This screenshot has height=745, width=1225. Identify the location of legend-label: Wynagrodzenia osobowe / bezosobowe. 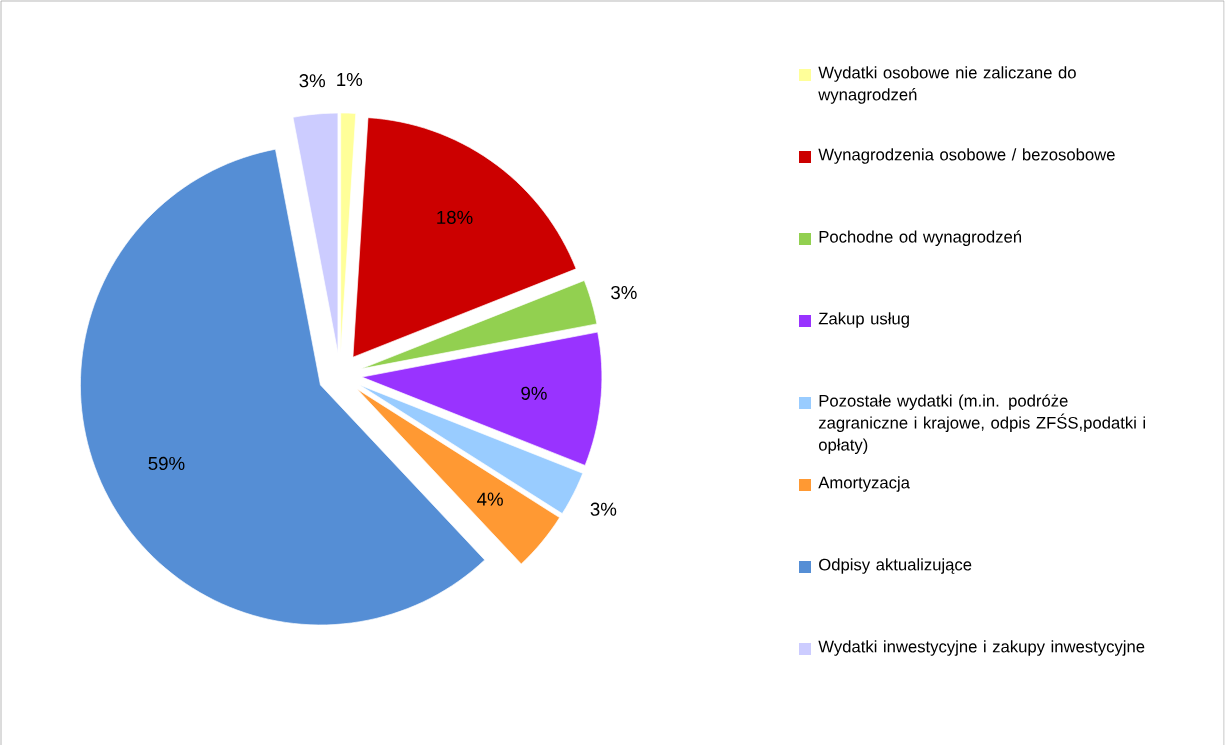
(966, 156).